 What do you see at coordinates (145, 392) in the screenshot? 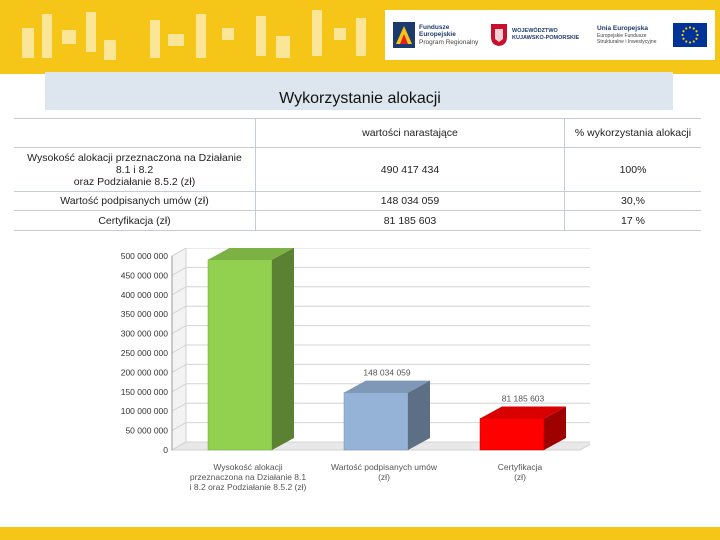
I see `y-tick-label: 150 000 000` at bounding box center [145, 392].